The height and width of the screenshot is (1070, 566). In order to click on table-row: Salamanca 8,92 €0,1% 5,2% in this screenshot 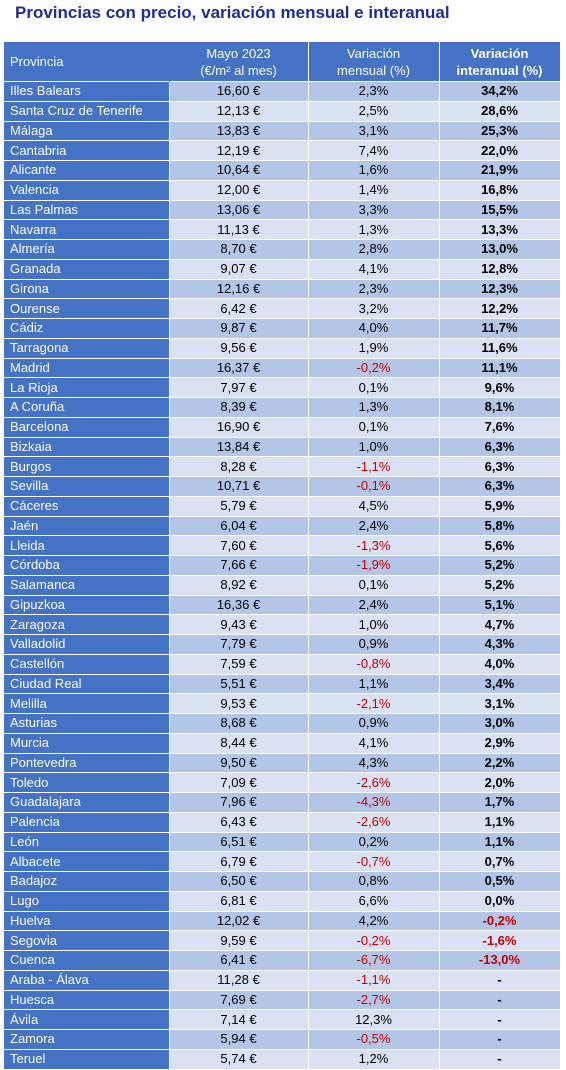, I will do `click(282, 585)`.